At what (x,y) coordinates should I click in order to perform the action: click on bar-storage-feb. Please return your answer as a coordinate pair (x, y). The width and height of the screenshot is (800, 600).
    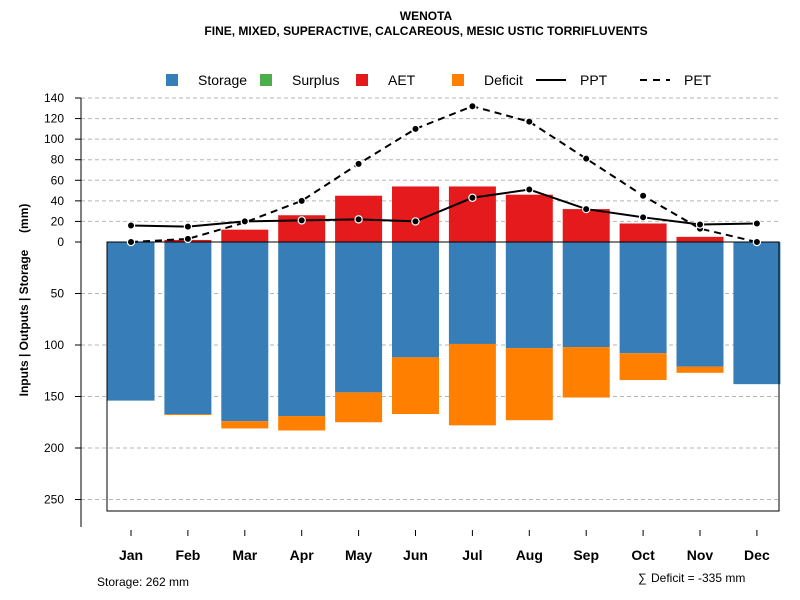
    Looking at the image, I should click on (188, 328).